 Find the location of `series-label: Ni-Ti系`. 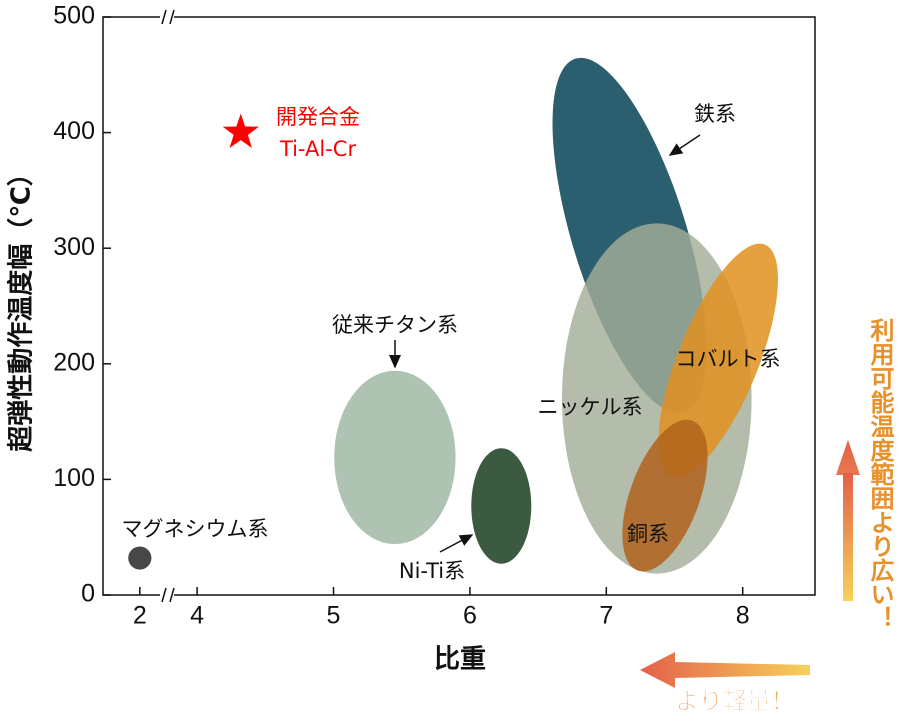

series-label: Ni-Ti系 is located at coordinates (432, 571).